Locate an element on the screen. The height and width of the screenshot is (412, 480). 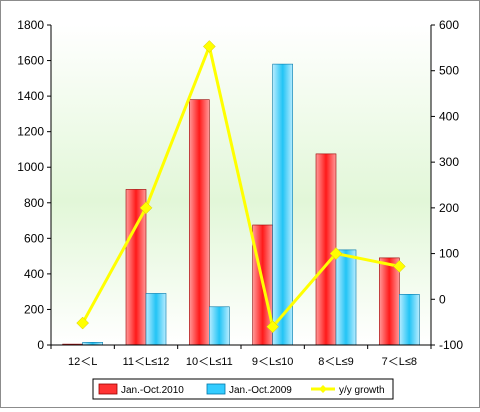
legend-box is located at coordinates (243, 389).